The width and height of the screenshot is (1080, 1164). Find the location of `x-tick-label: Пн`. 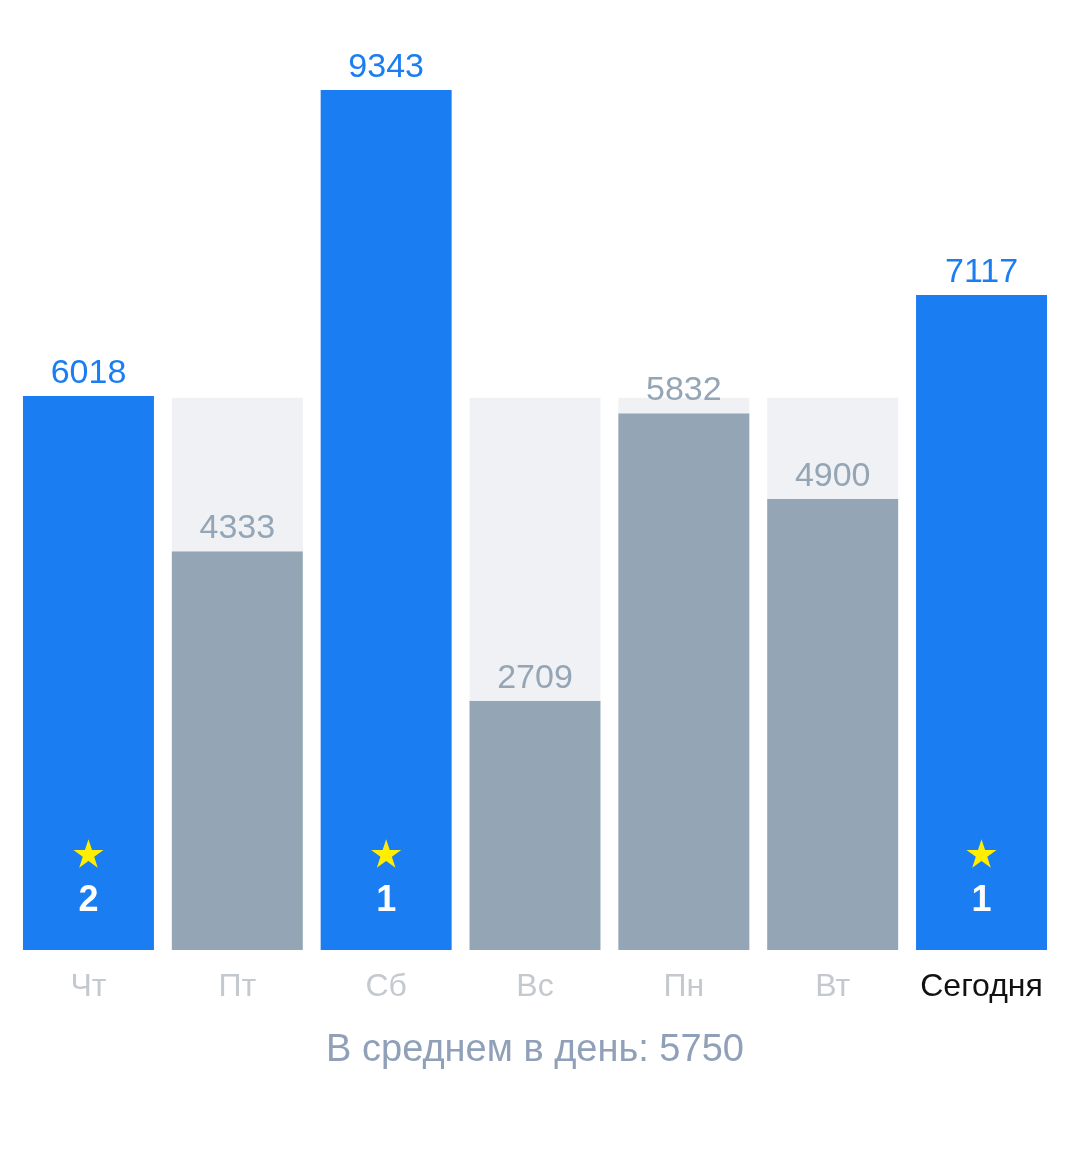

x-tick-label: Пн is located at coordinates (684, 984).